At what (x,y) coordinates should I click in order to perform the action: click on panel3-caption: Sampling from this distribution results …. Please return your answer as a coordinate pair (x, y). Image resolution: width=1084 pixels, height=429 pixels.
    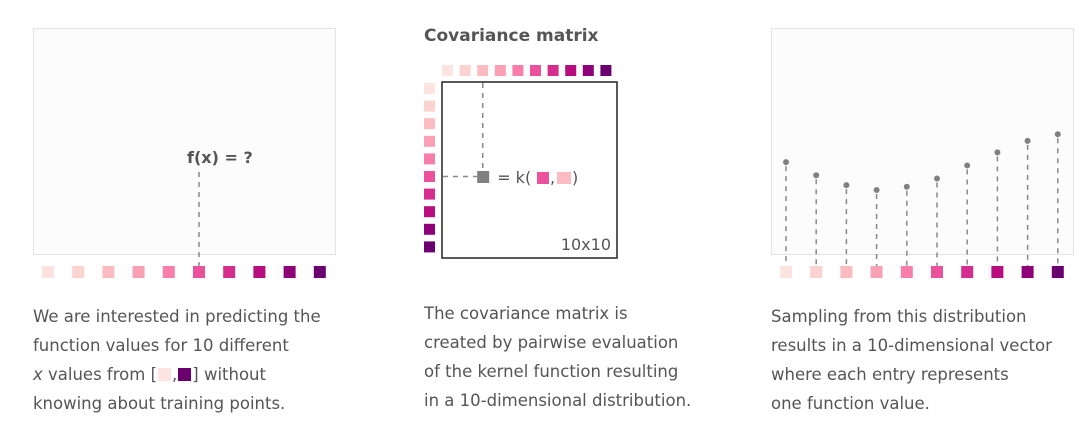
    Looking at the image, I should click on (911, 360).